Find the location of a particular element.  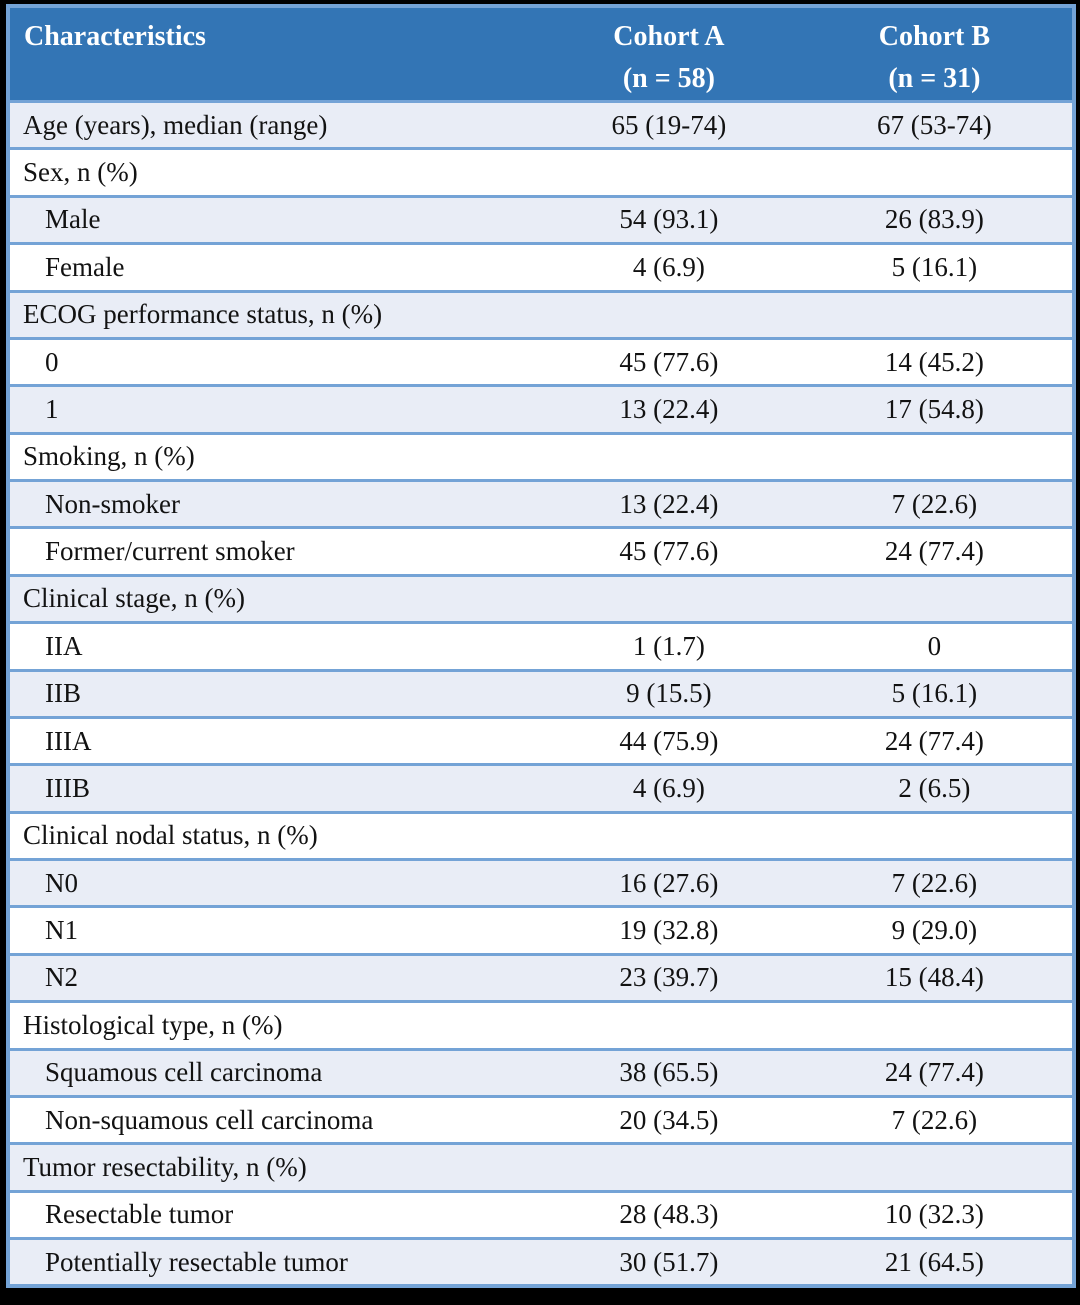

cohort-b-value: 10 (32.3) is located at coordinates (935, 1215).